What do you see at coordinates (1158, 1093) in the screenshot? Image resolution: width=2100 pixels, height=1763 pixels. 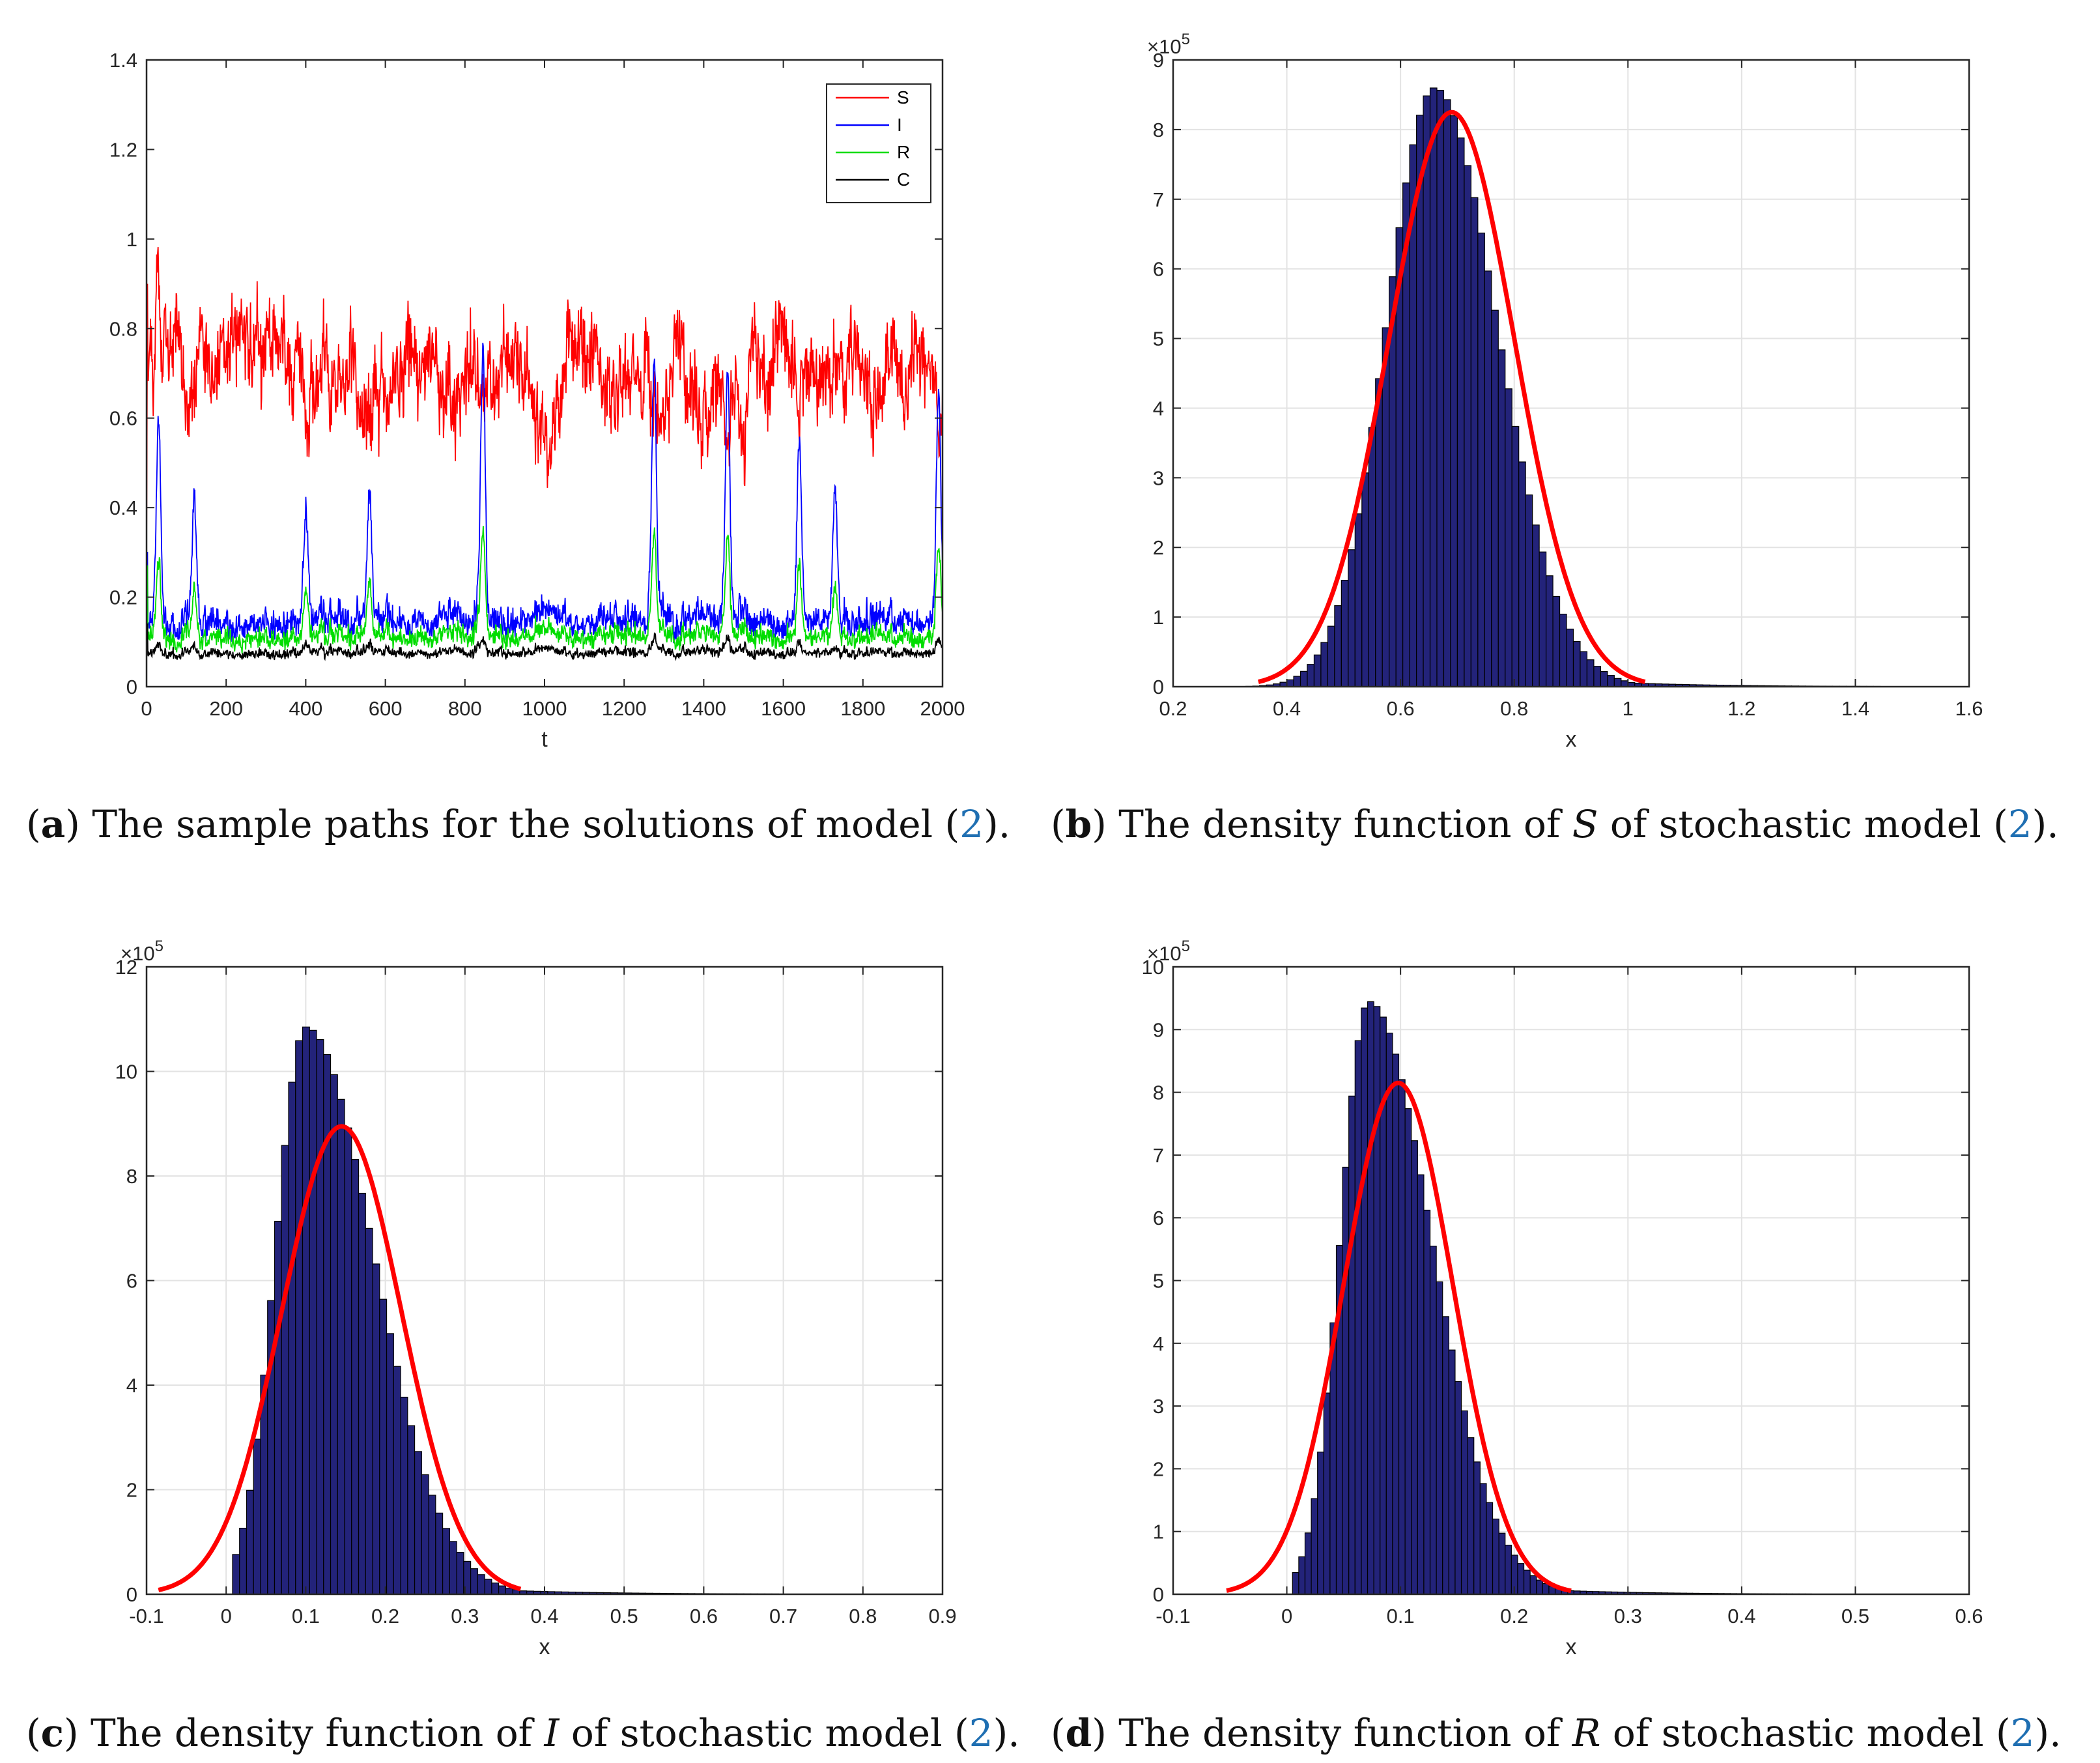 I see `y-tick-label: 8` at bounding box center [1158, 1093].